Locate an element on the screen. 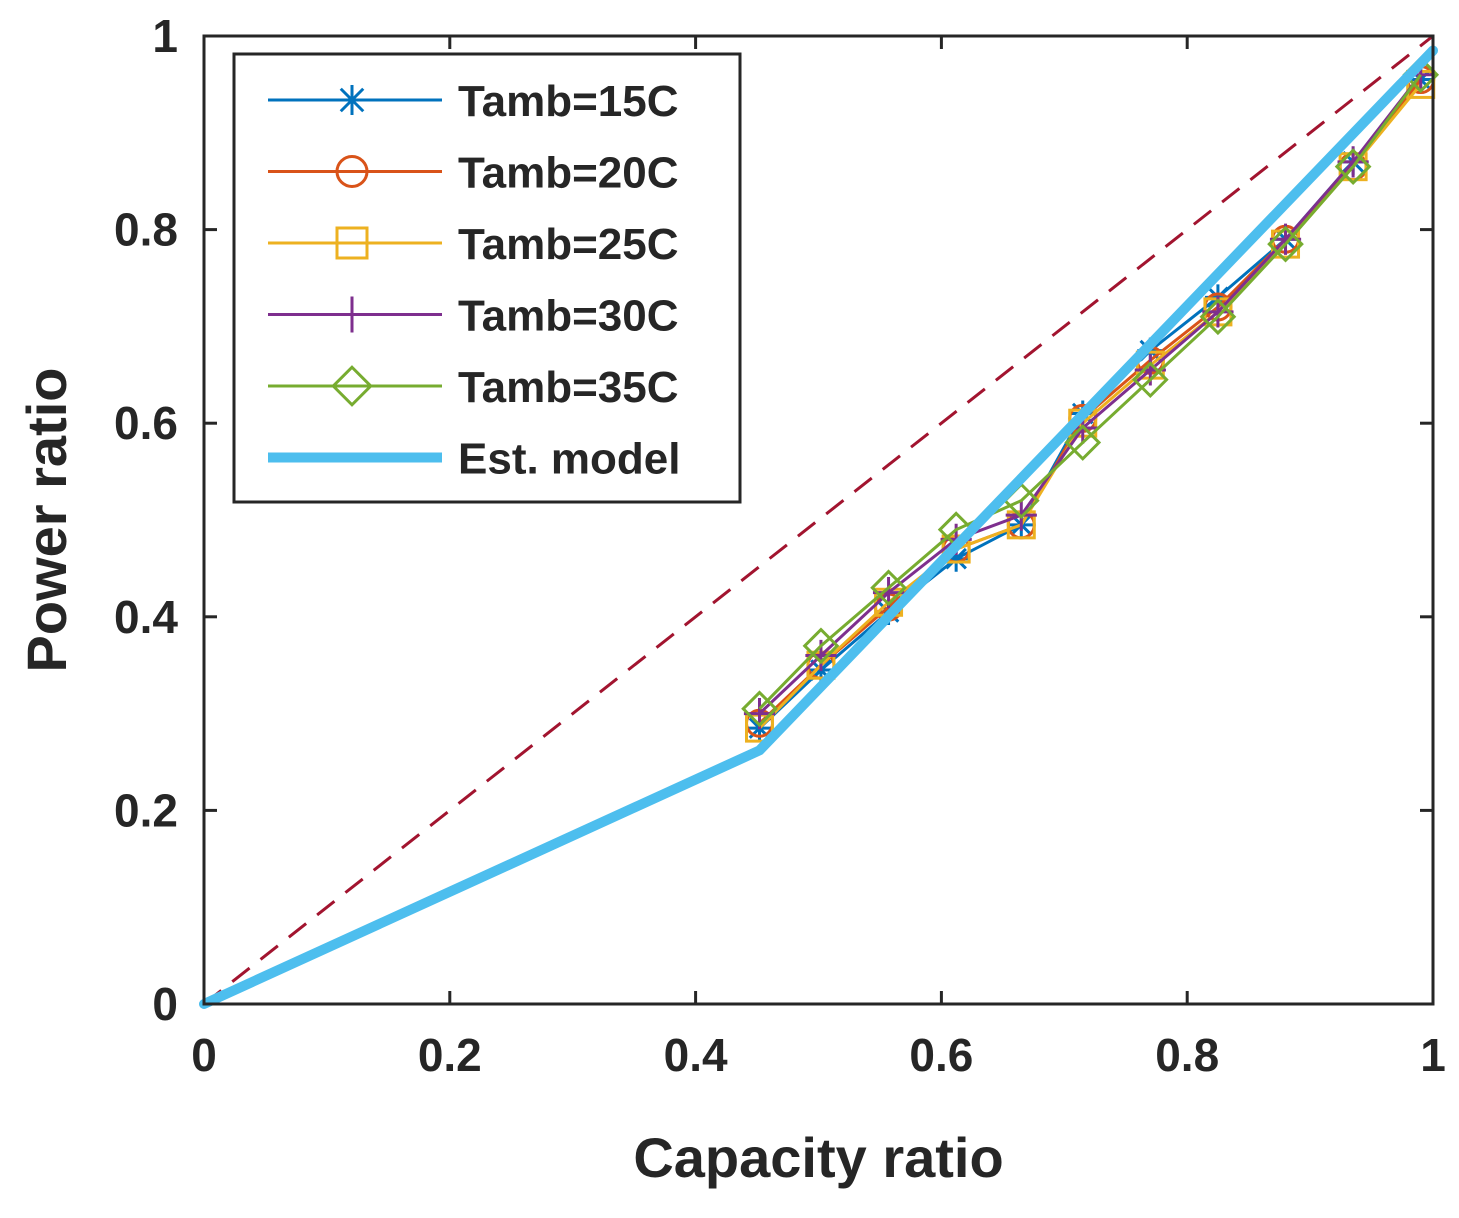 The height and width of the screenshot is (1218, 1459). asterisk-marker-icon is located at coordinates (352, 100).